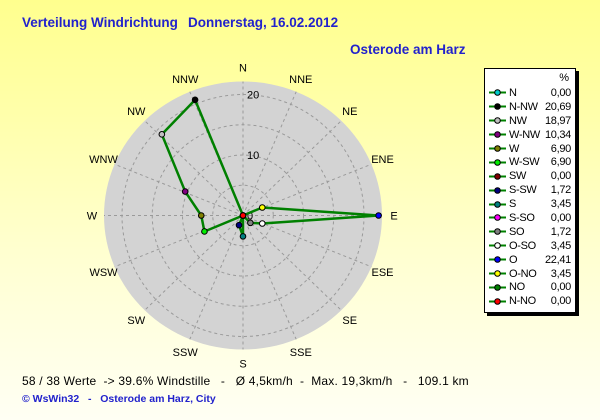  I want to click on compass-label-SSW: SSW, so click(186, 353).